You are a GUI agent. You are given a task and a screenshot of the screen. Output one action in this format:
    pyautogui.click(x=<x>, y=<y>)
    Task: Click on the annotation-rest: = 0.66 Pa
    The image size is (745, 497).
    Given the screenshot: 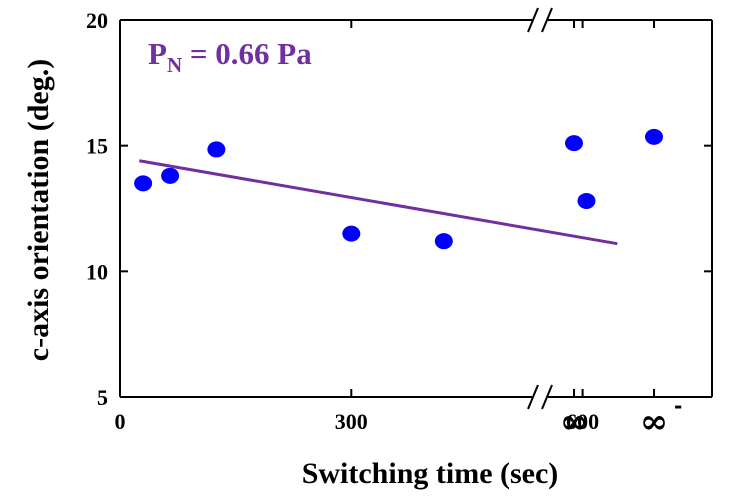 What is the action you would take?
    pyautogui.click(x=247, y=53)
    